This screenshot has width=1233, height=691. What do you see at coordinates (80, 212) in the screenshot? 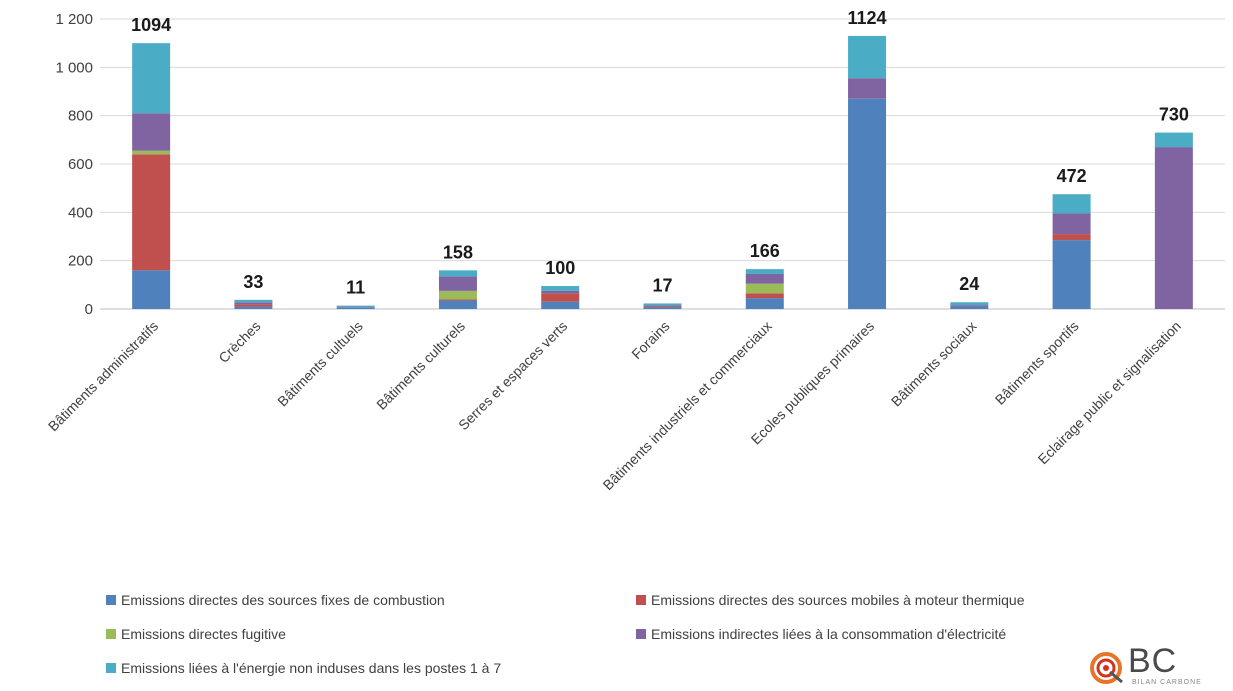
I see `y-tick-label: 400` at bounding box center [80, 212].